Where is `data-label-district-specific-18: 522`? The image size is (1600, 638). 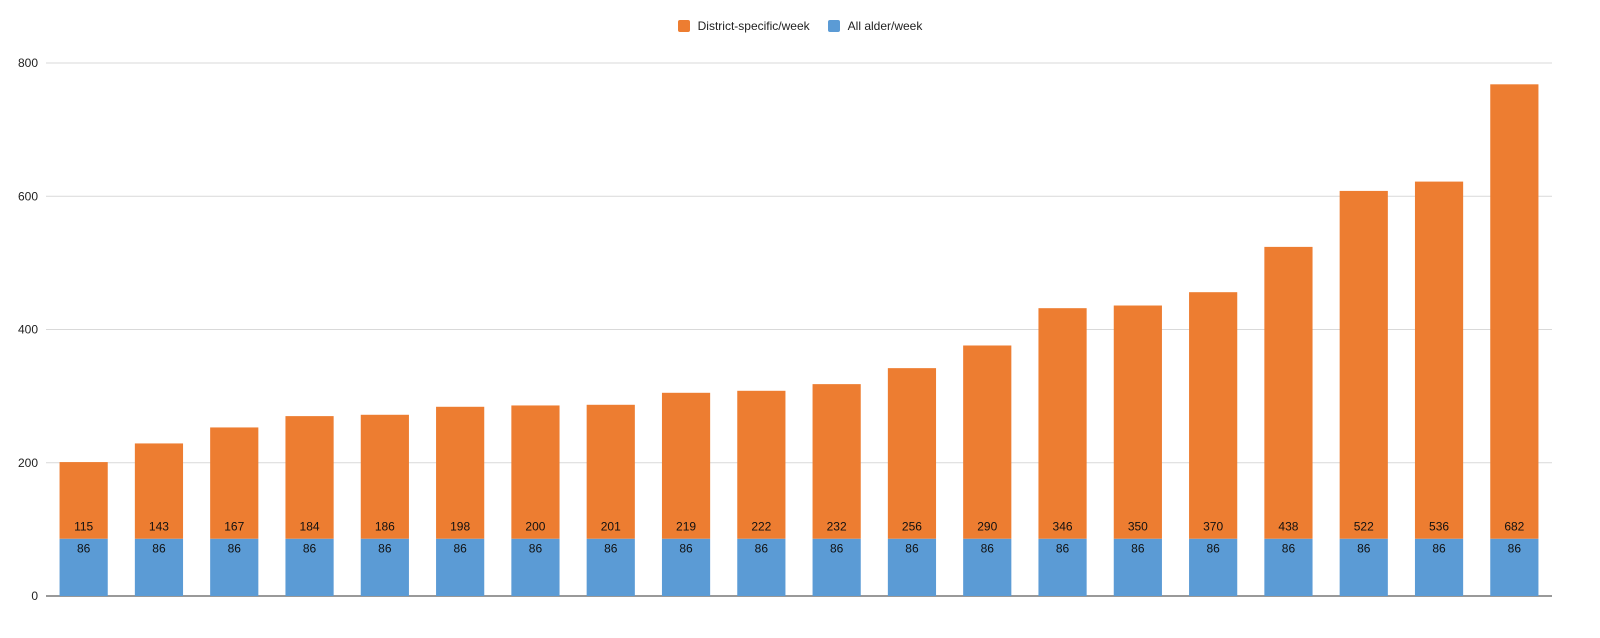 data-label-district-specific-18: 522 is located at coordinates (1364, 527).